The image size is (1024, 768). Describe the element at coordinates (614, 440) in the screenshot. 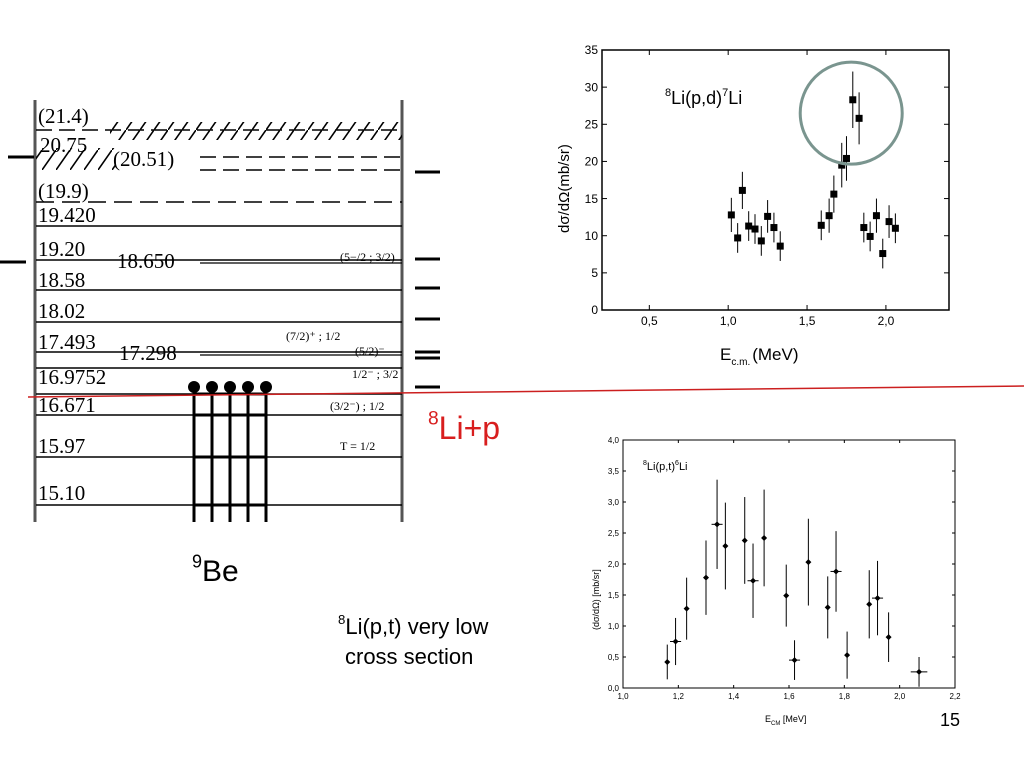

I see `y-tick-label: 4,0` at that location.